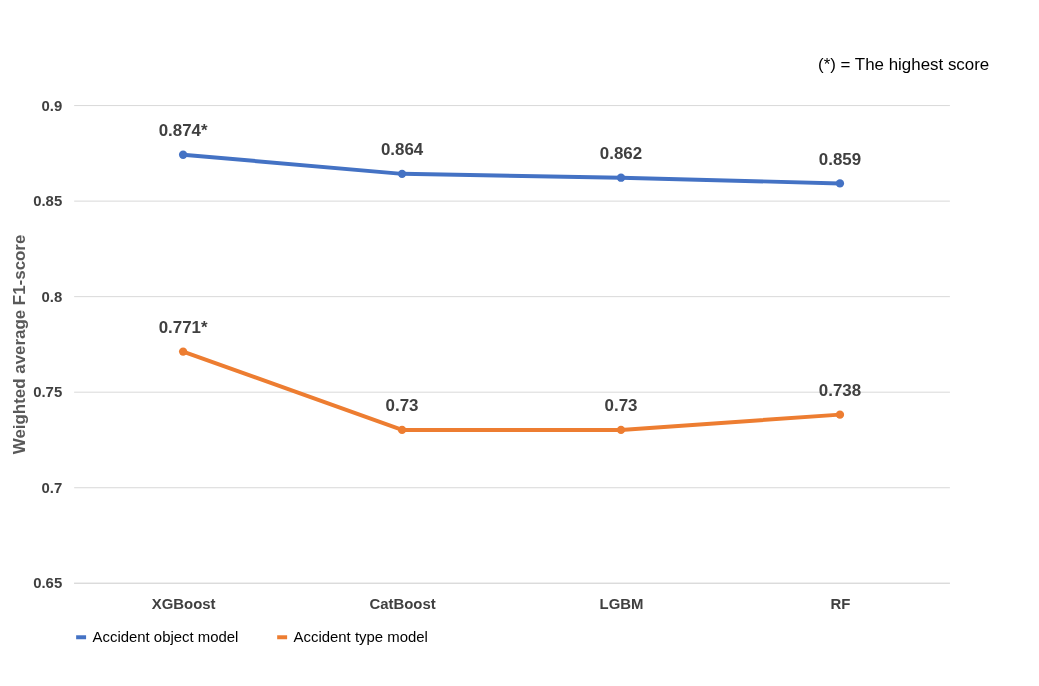  I want to click on data-label: 0.771*, so click(183, 327).